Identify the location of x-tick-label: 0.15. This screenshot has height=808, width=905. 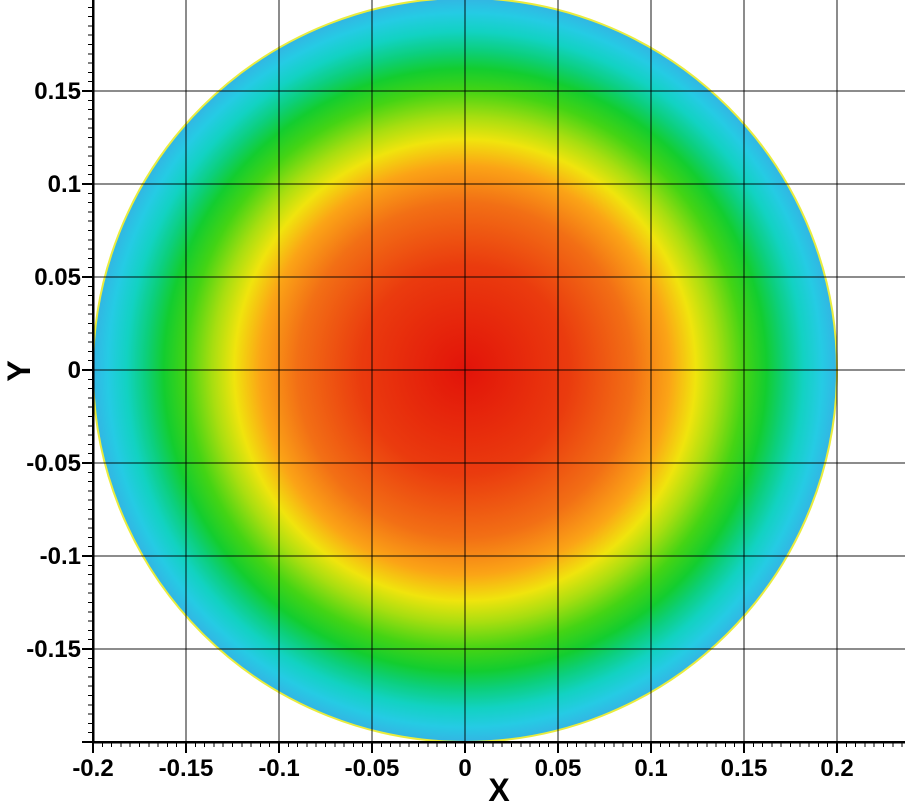
(744, 768).